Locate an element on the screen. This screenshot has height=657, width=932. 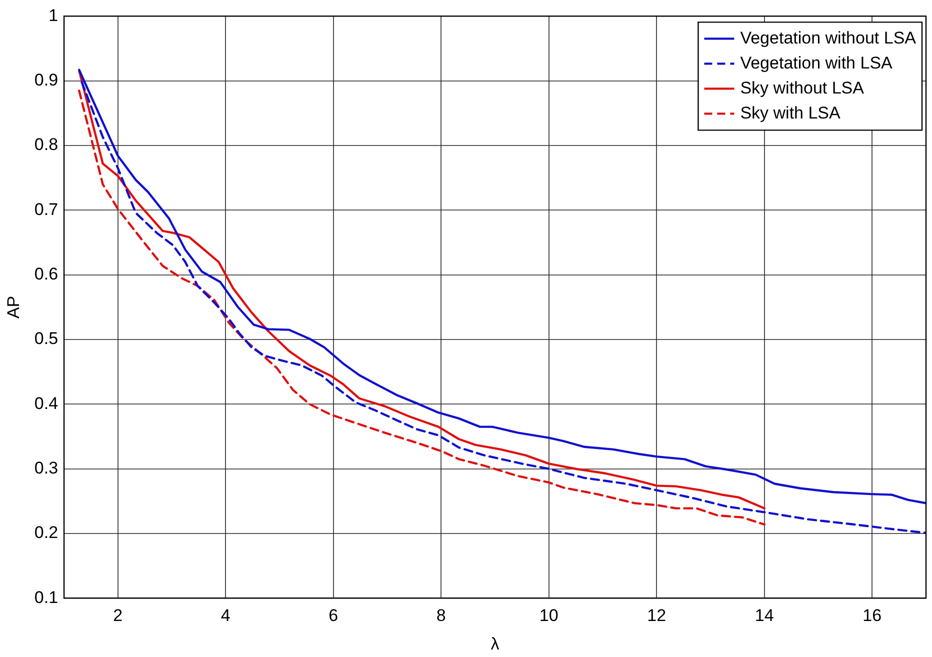
y-tick-label: 1 is located at coordinates (53, 15).